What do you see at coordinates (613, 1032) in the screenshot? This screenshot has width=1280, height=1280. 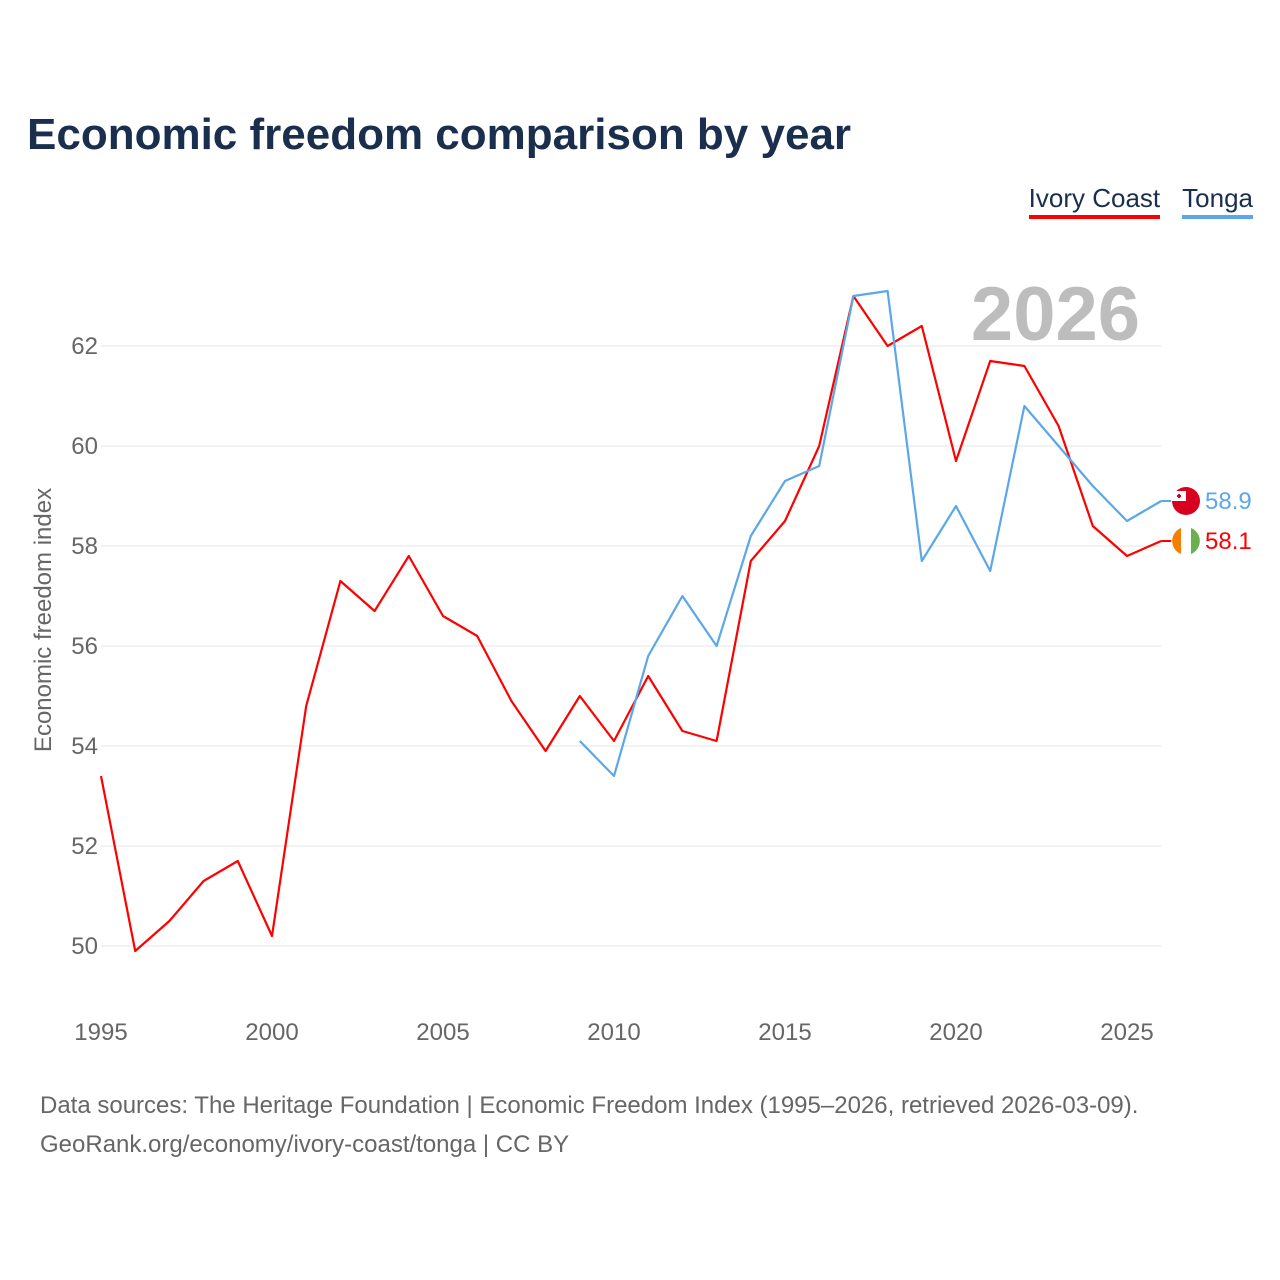 I see `x-tick-label: 2010` at bounding box center [613, 1032].